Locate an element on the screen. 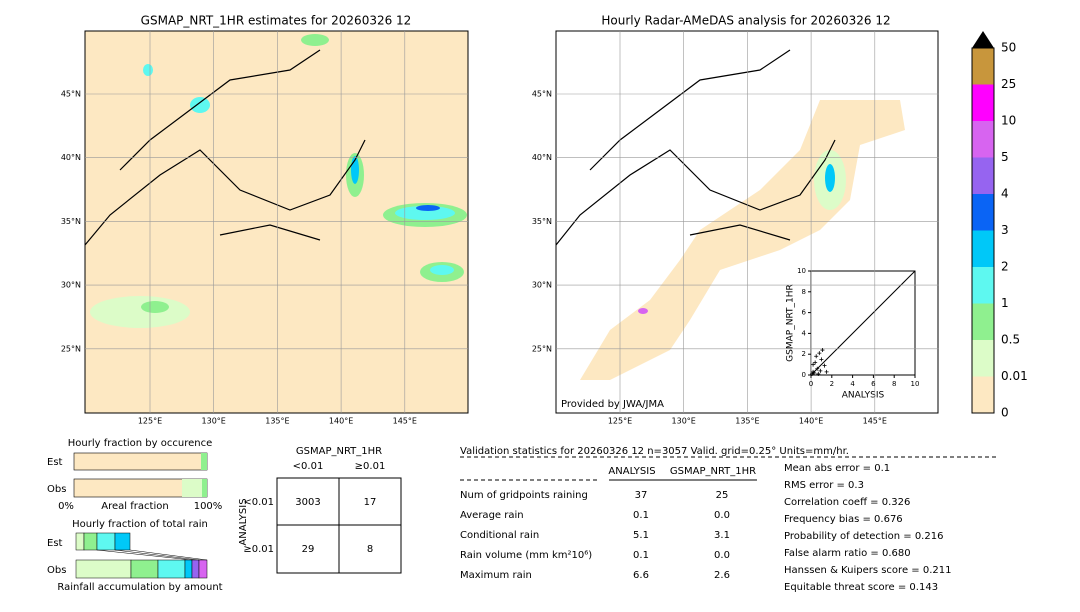 This screenshot has width=1080, height=612. colorbar-label: 2 is located at coordinates (1005, 267).